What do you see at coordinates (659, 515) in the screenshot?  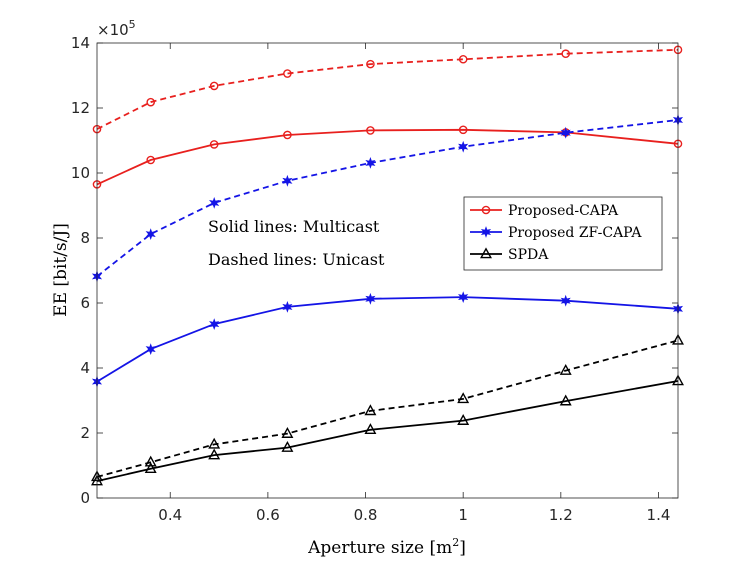 I see `x-tick-label: 1.4` at bounding box center [659, 515].